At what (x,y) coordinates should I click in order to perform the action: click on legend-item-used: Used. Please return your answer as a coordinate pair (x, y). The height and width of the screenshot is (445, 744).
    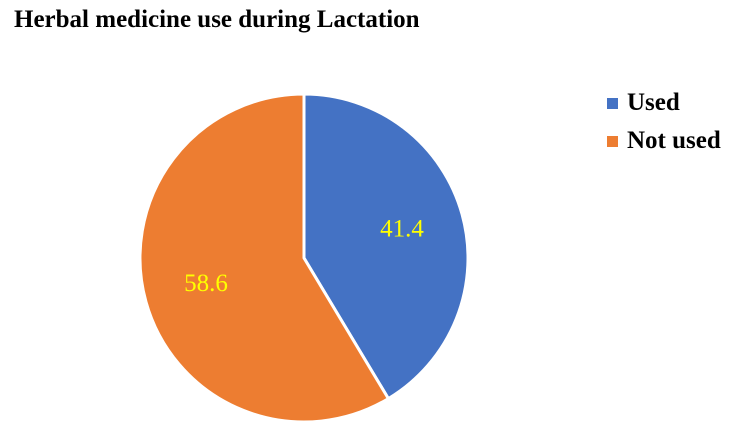
    Looking at the image, I should click on (664, 103).